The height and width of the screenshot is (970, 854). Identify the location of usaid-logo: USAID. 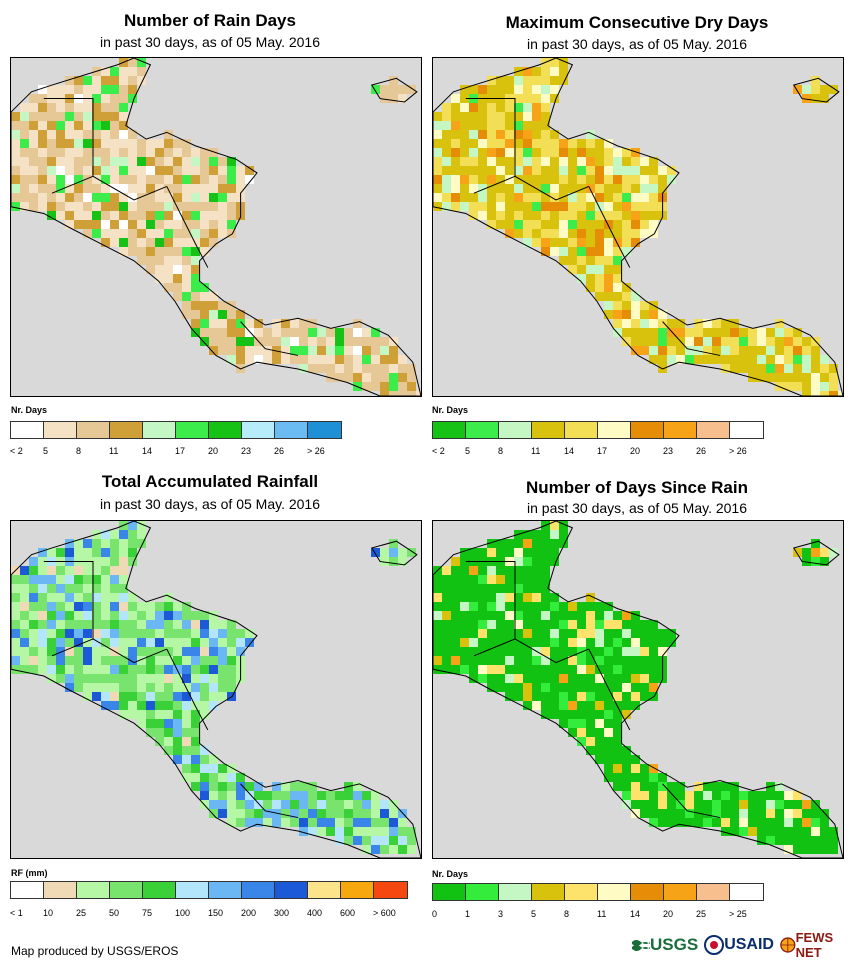
(739, 945).